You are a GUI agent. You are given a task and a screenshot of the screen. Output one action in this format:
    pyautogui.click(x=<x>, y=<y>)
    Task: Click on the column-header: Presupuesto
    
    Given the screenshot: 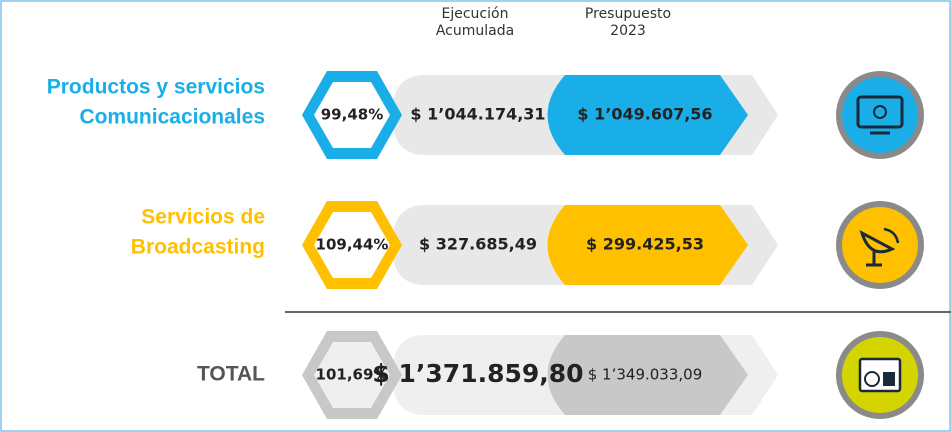 What is the action you would take?
    pyautogui.click(x=628, y=14)
    